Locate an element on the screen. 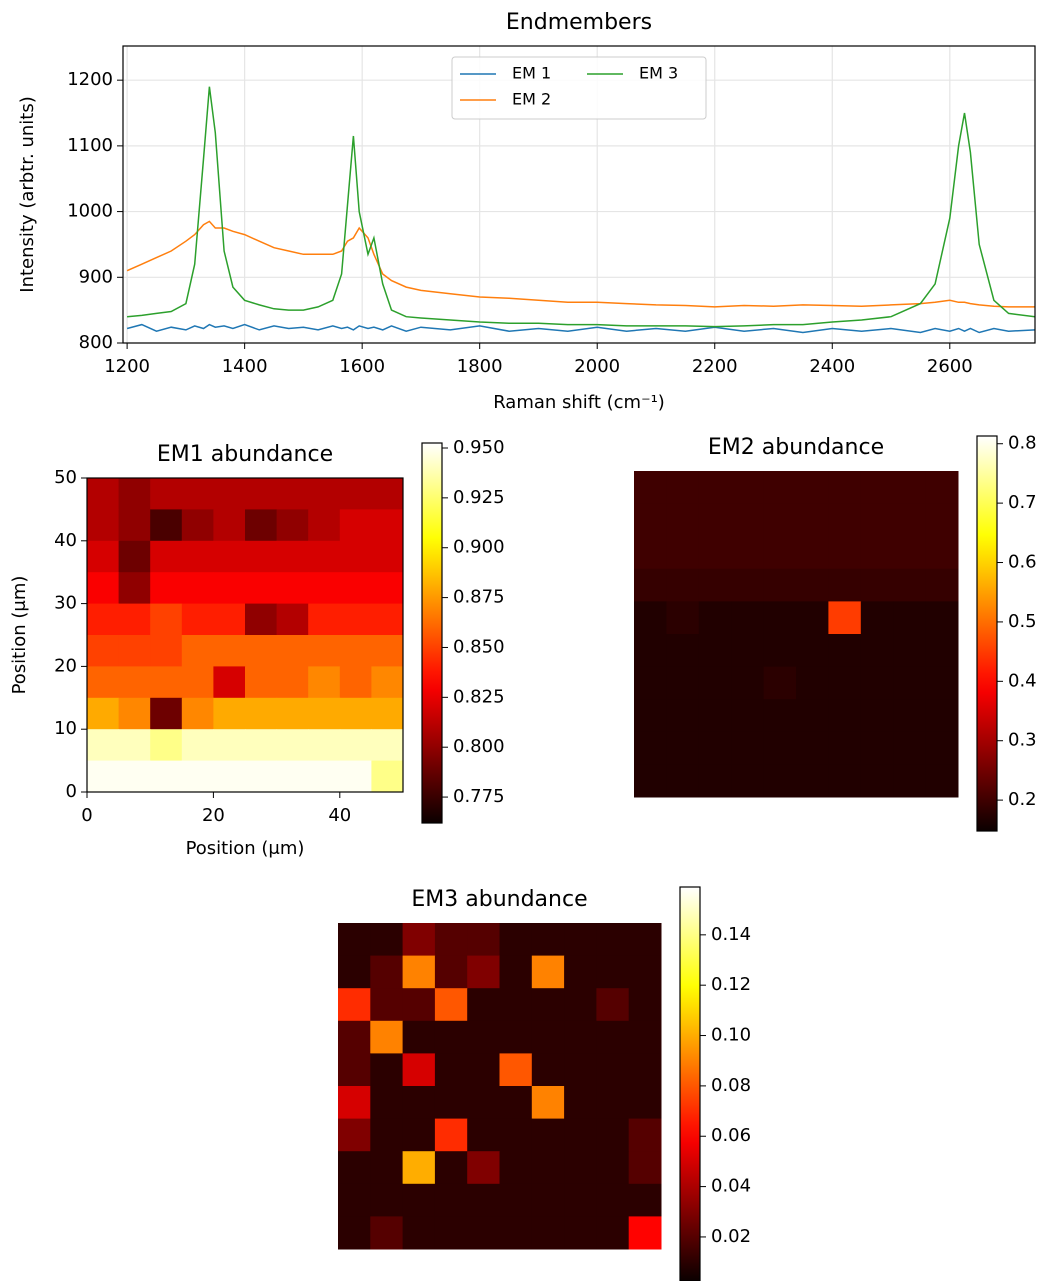 The image size is (1053, 1281). legend-box is located at coordinates (579, 88).